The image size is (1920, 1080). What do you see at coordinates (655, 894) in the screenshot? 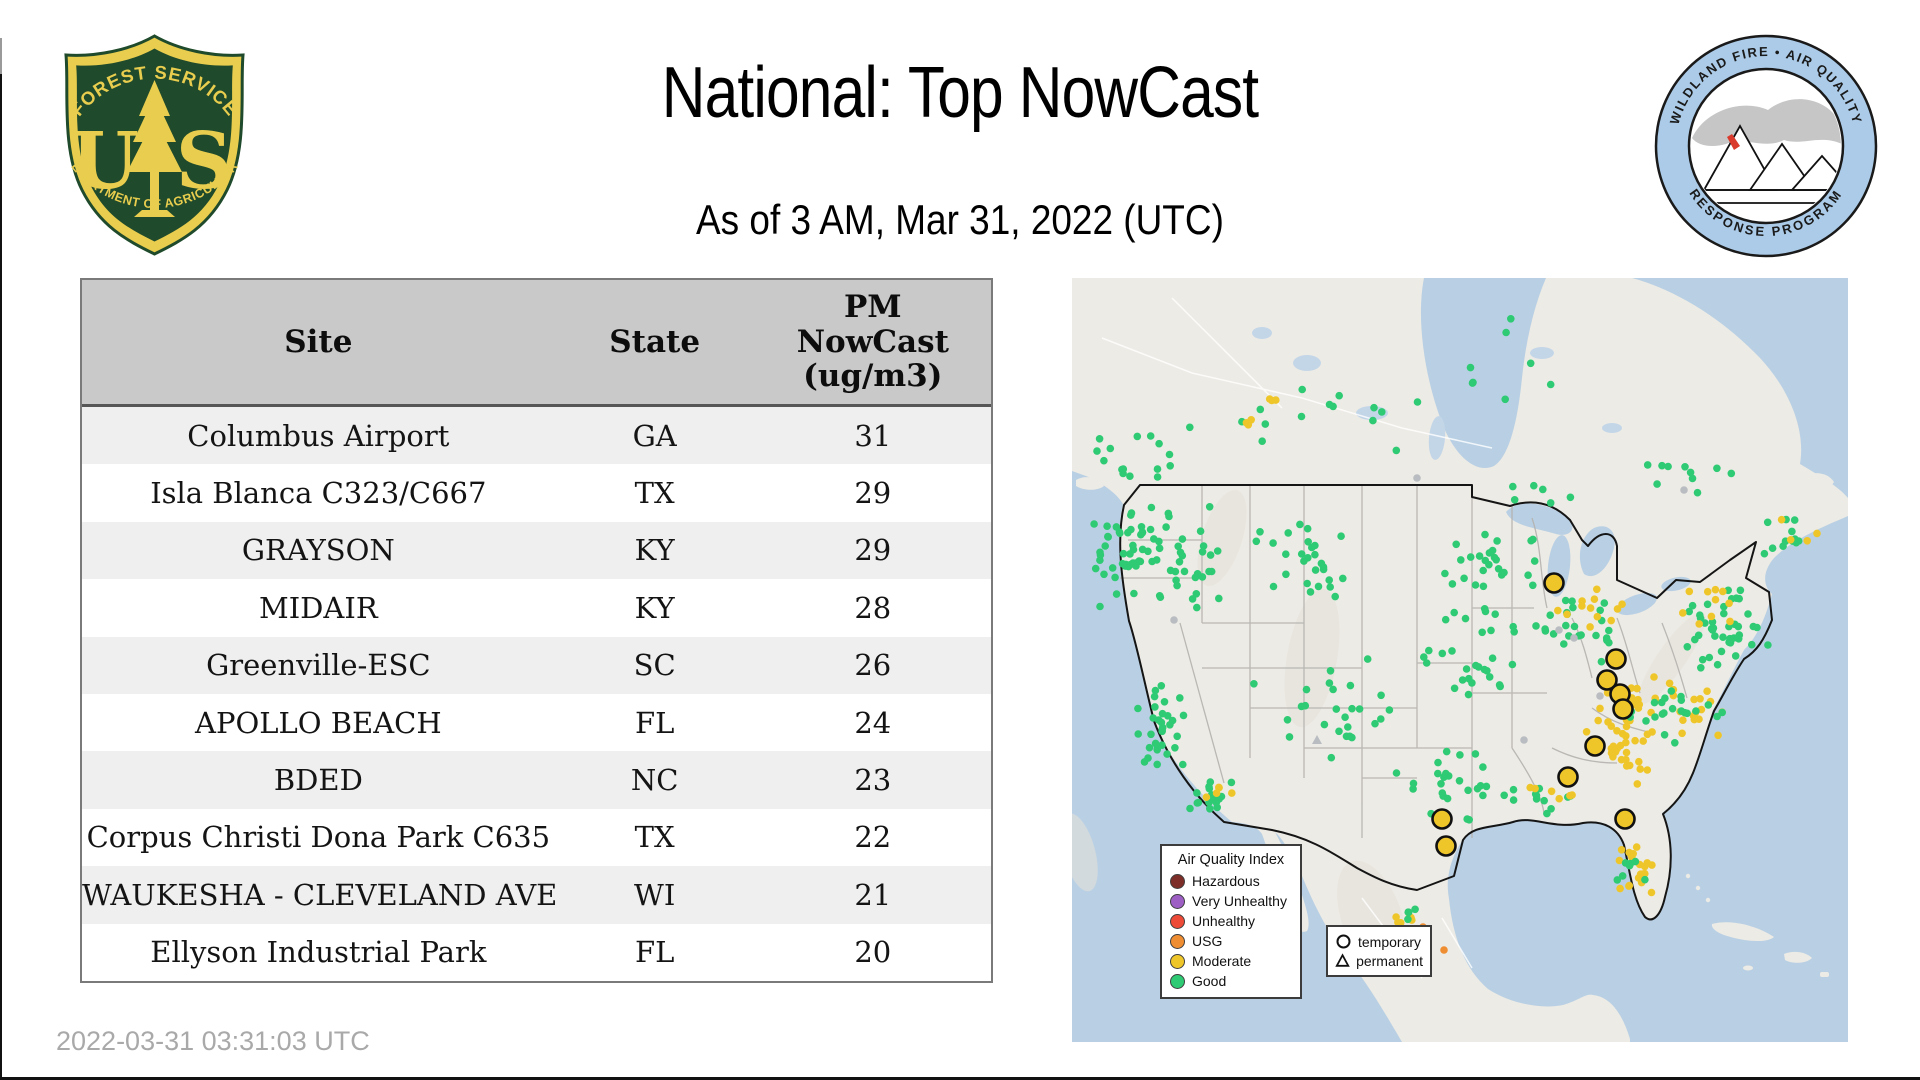
I see `cell-state: WI` at bounding box center [655, 894].